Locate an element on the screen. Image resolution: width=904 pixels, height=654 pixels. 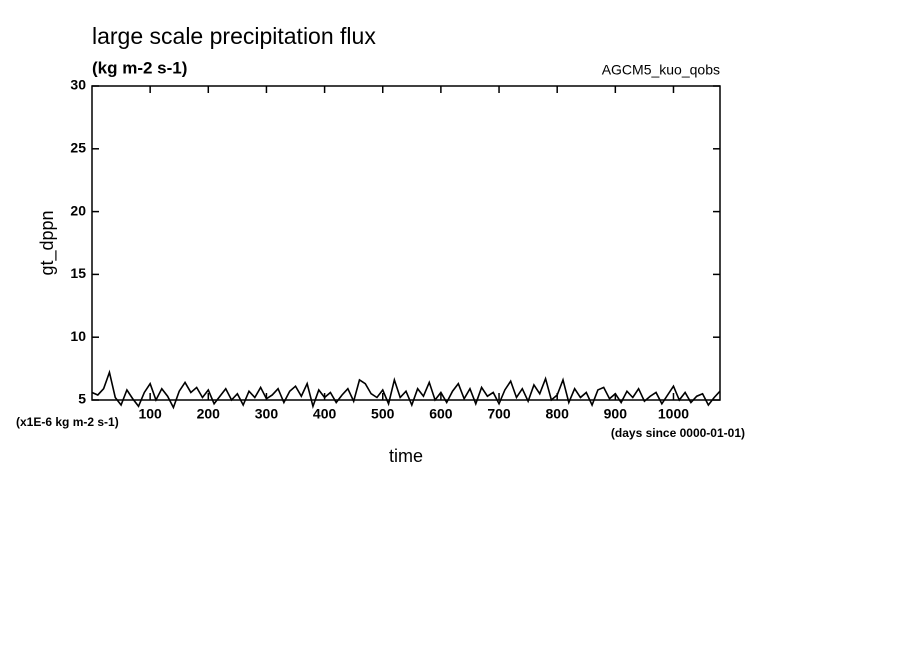
y-tick-label: 10 is located at coordinates (78, 336).